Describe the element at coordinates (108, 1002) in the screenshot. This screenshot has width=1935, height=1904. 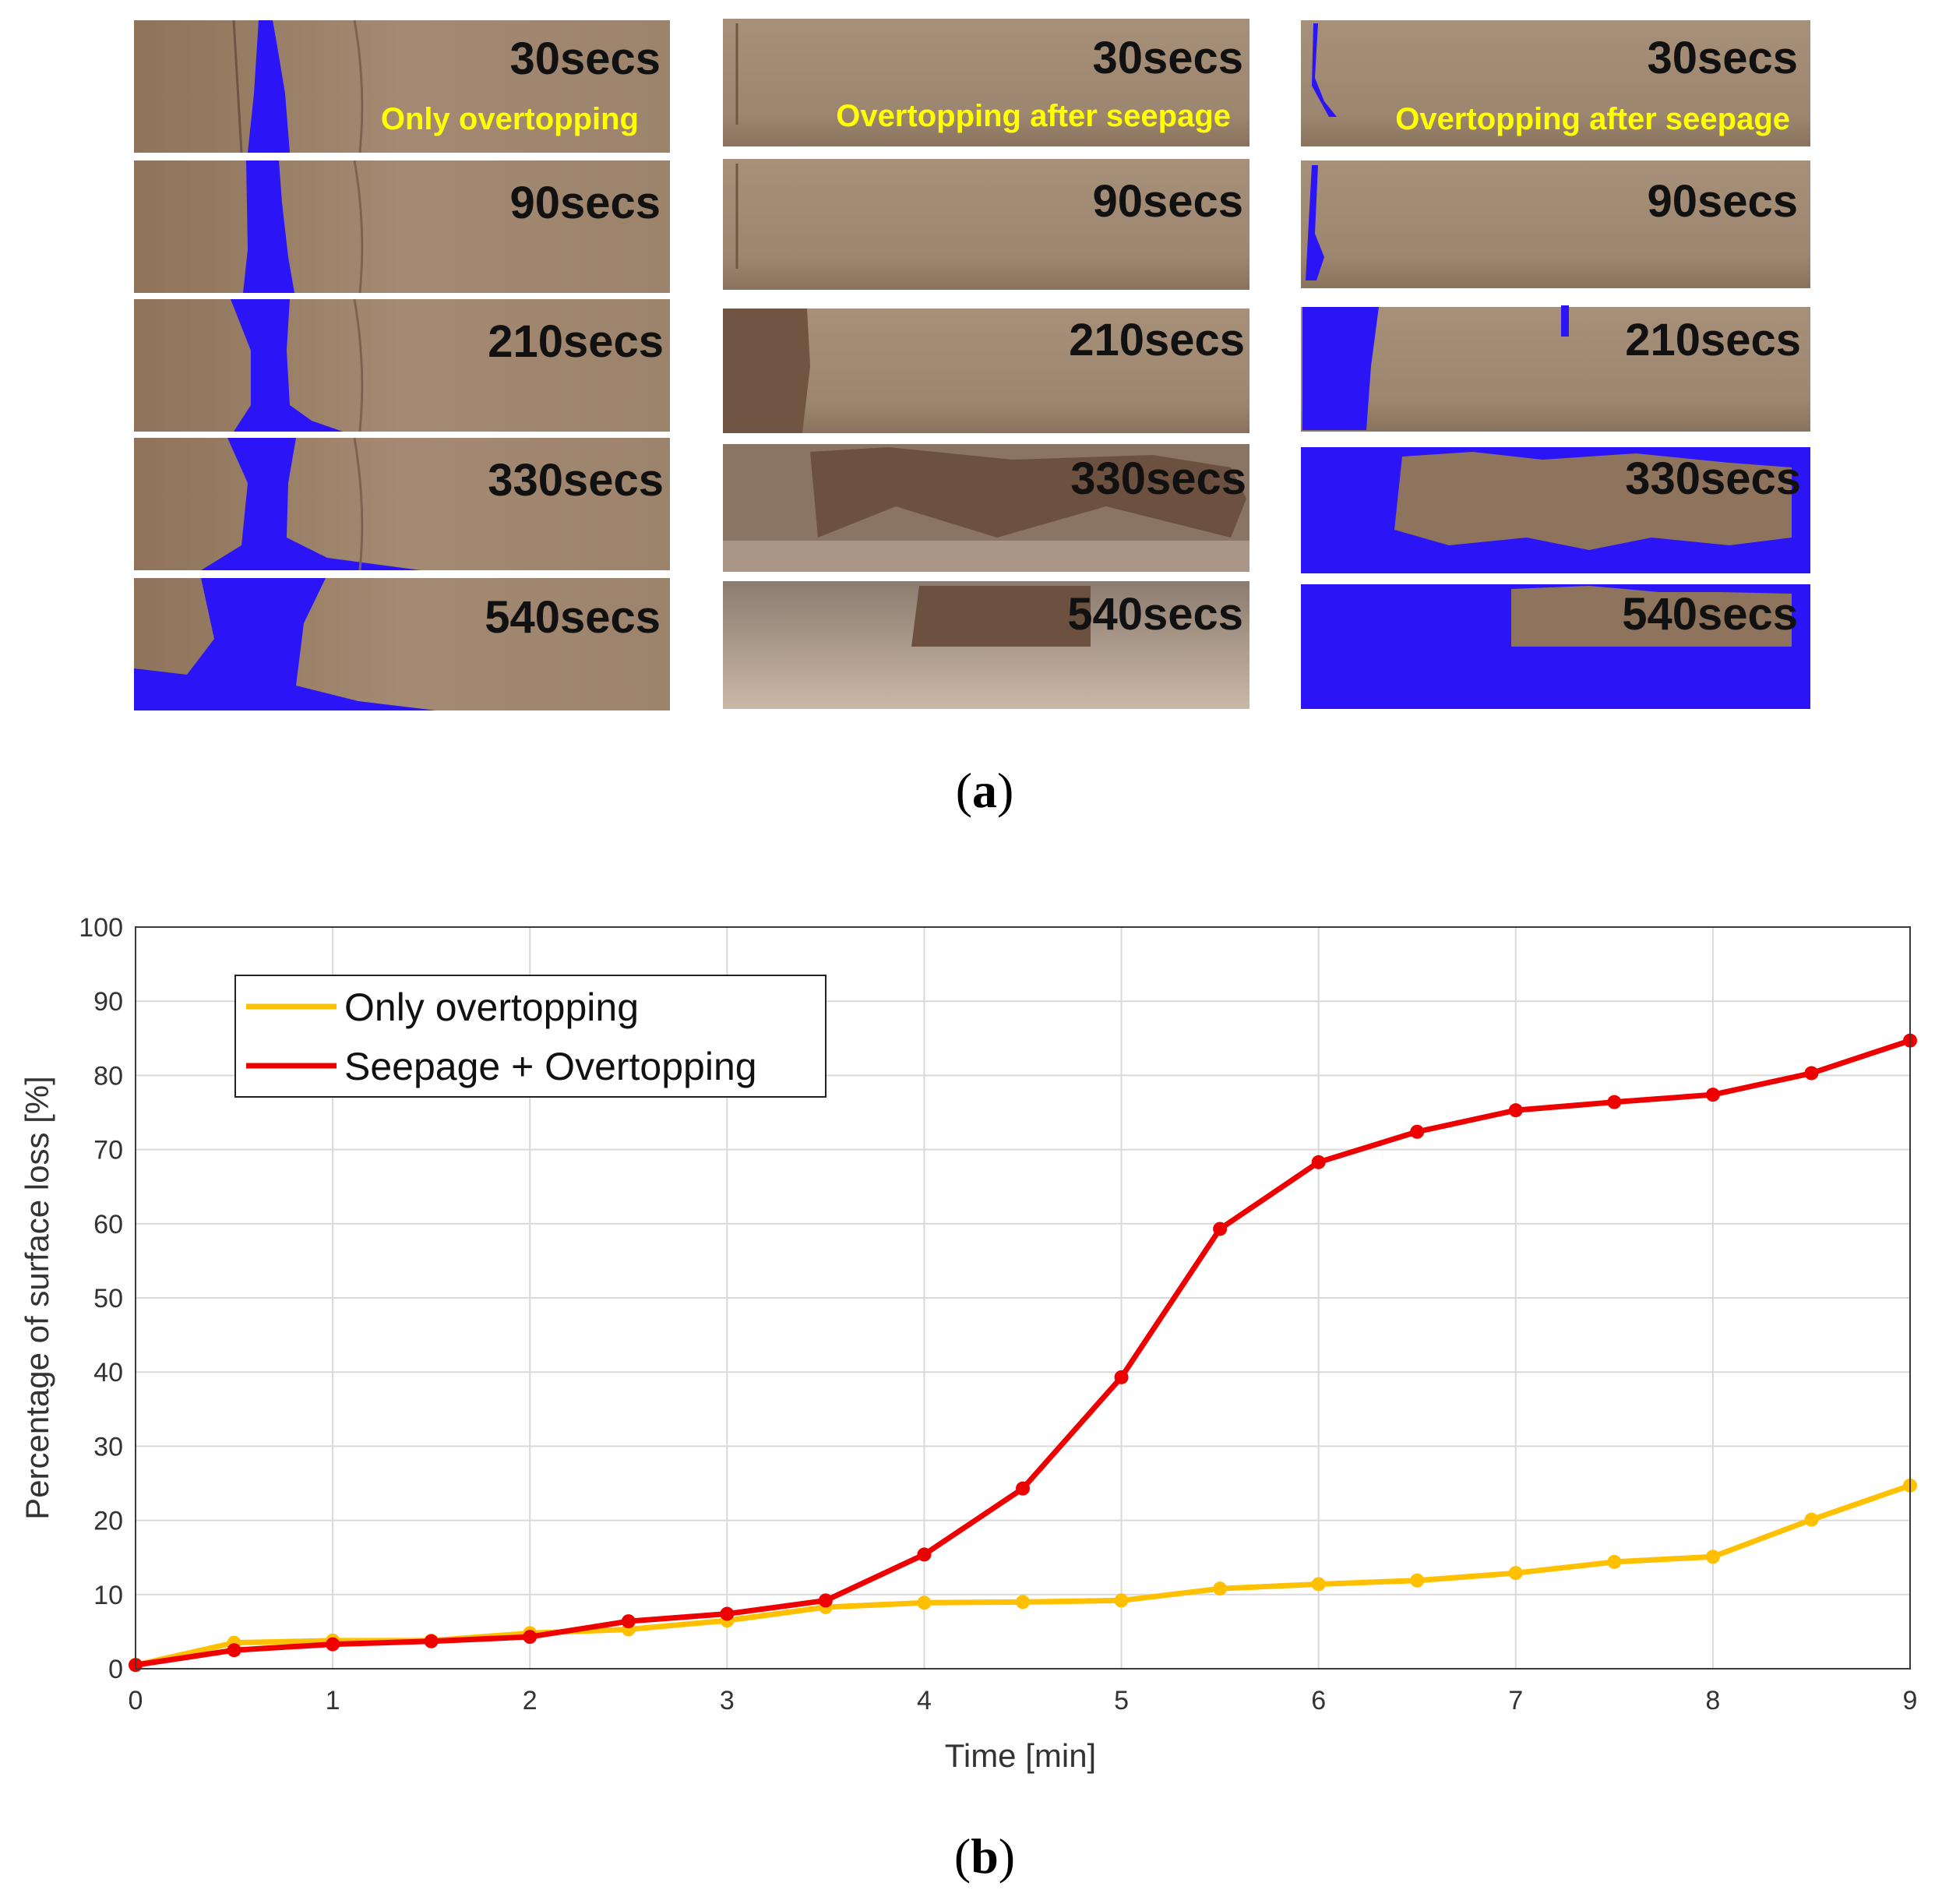
I see `y-tick-label: 90` at that location.